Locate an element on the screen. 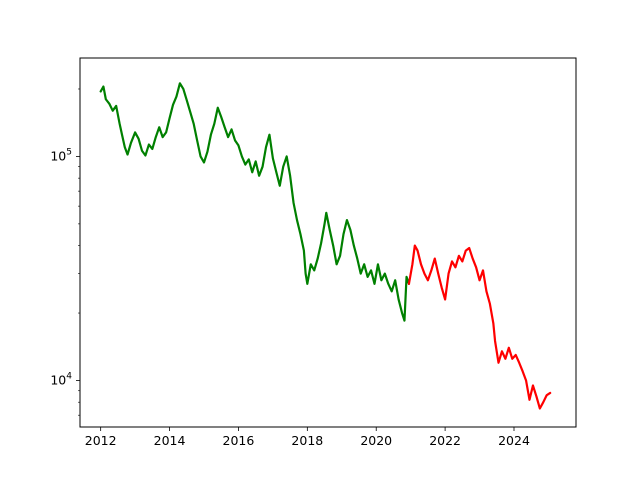  x-tick-label: 2018 is located at coordinates (307, 440).